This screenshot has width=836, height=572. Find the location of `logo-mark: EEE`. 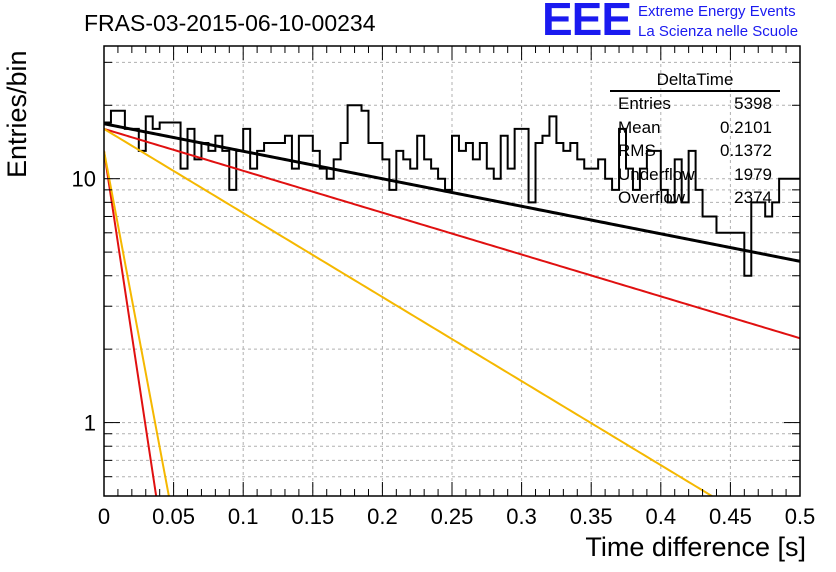

logo-mark: EEE is located at coordinates (587, 22).